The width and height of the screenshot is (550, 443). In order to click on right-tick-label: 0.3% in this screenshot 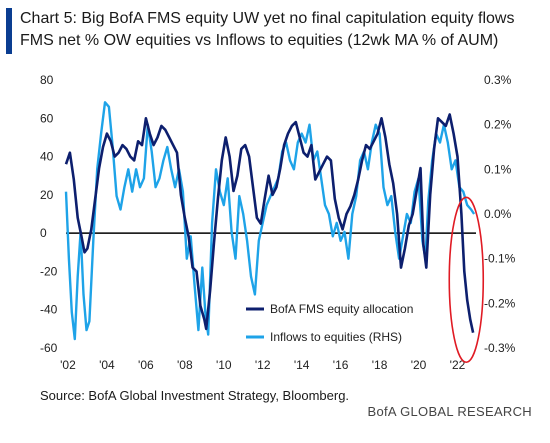, I will do `click(498, 80)`.